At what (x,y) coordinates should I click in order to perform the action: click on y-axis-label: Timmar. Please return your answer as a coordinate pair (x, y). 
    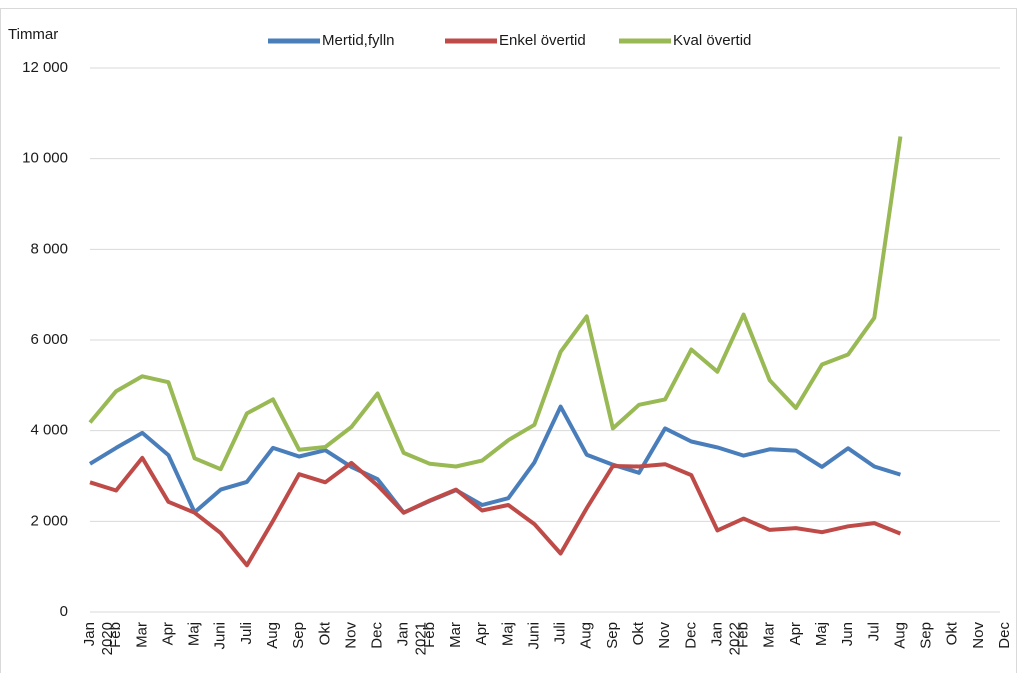
    Looking at the image, I should click on (33, 34).